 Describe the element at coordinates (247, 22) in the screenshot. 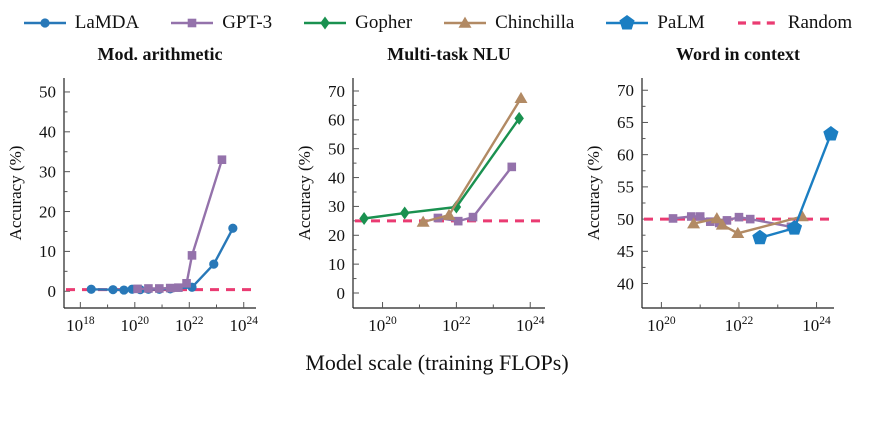

I see `legend-label: GPT-3` at that location.